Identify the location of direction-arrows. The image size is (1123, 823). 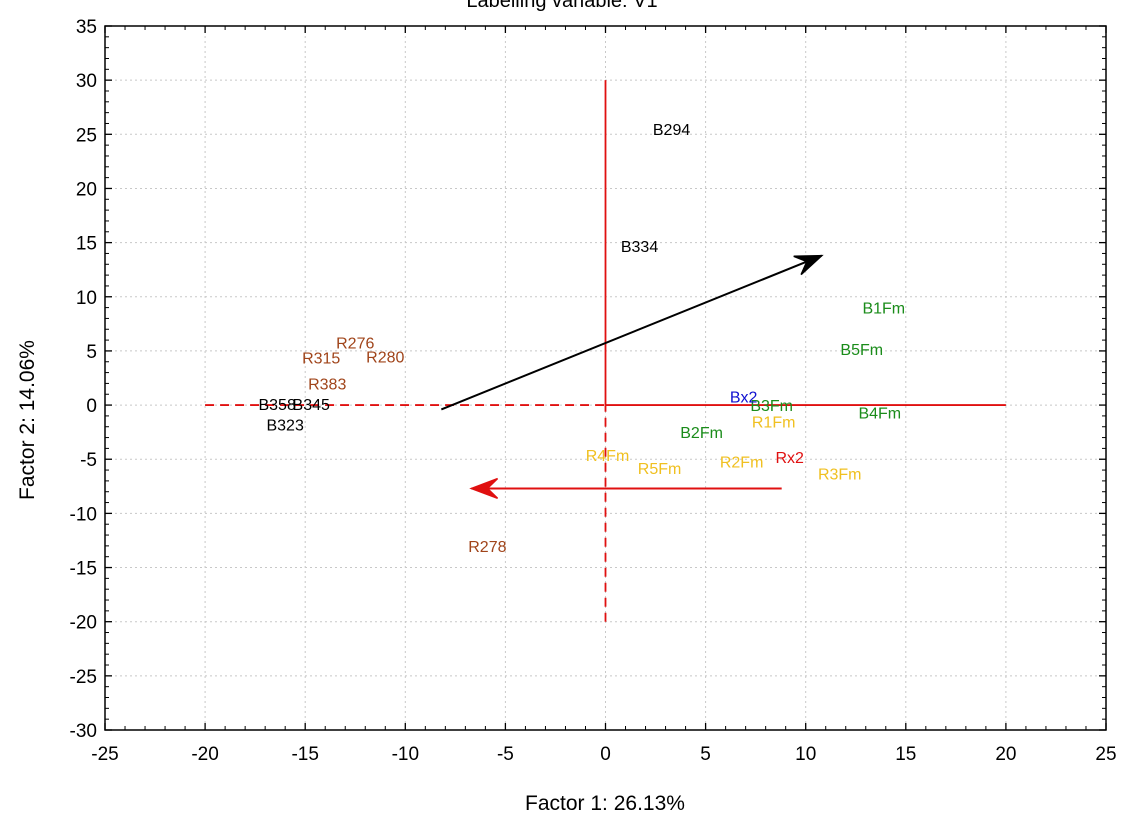
(632, 377).